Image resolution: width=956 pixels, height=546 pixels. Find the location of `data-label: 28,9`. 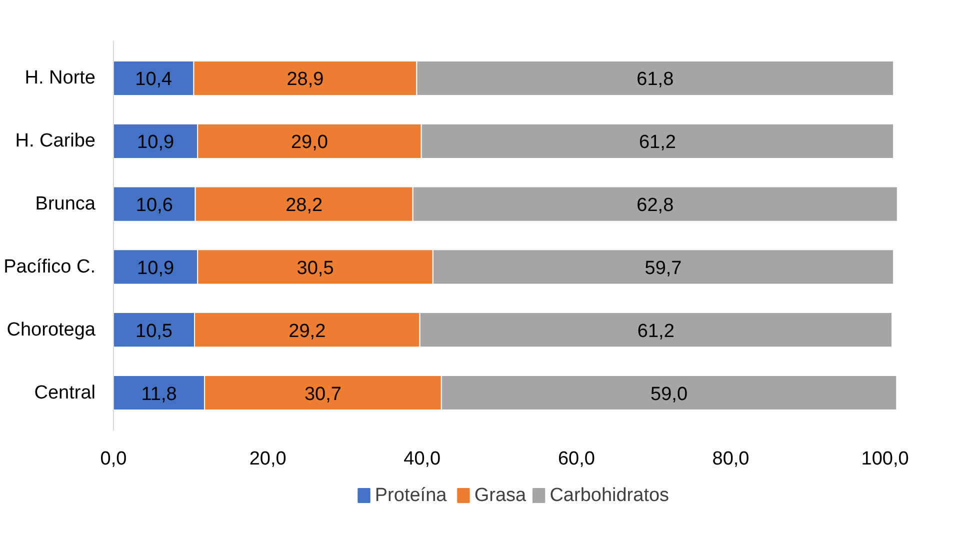

data-label: 28,9 is located at coordinates (305, 79).